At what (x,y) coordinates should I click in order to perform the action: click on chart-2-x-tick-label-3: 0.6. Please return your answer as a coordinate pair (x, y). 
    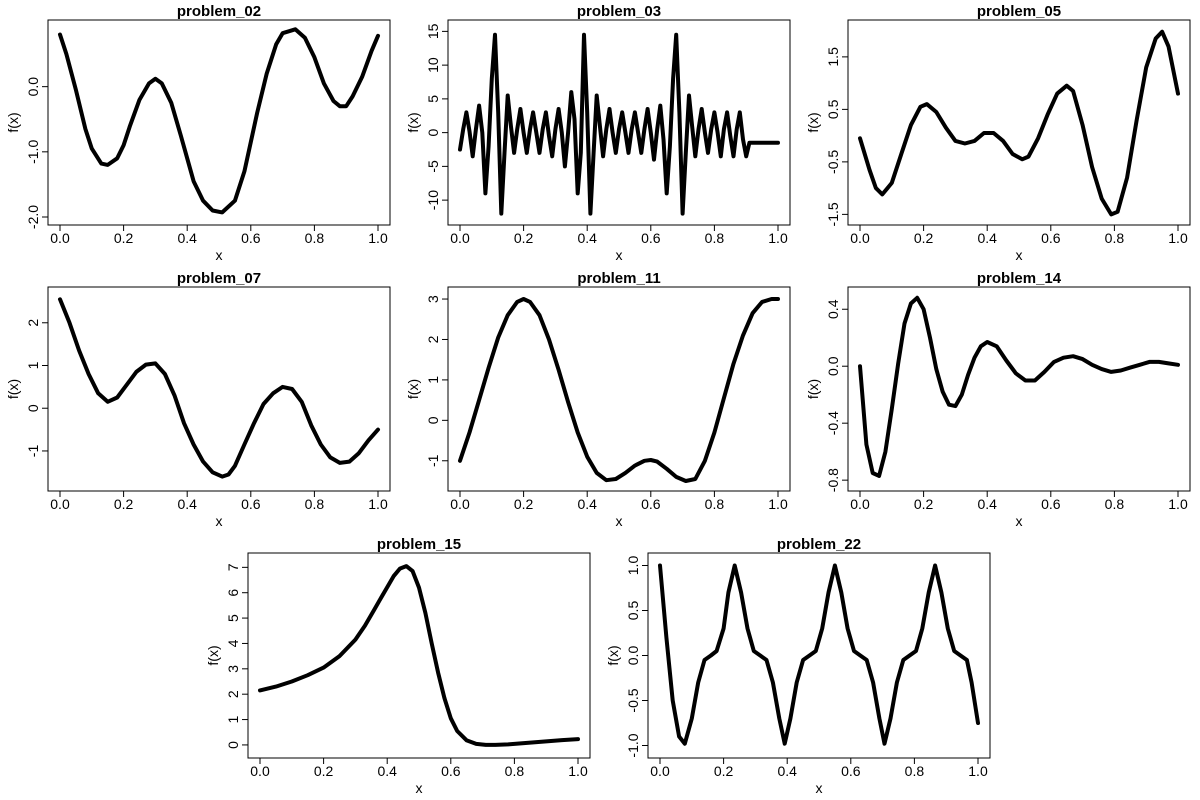
    Looking at the image, I should click on (1051, 238).